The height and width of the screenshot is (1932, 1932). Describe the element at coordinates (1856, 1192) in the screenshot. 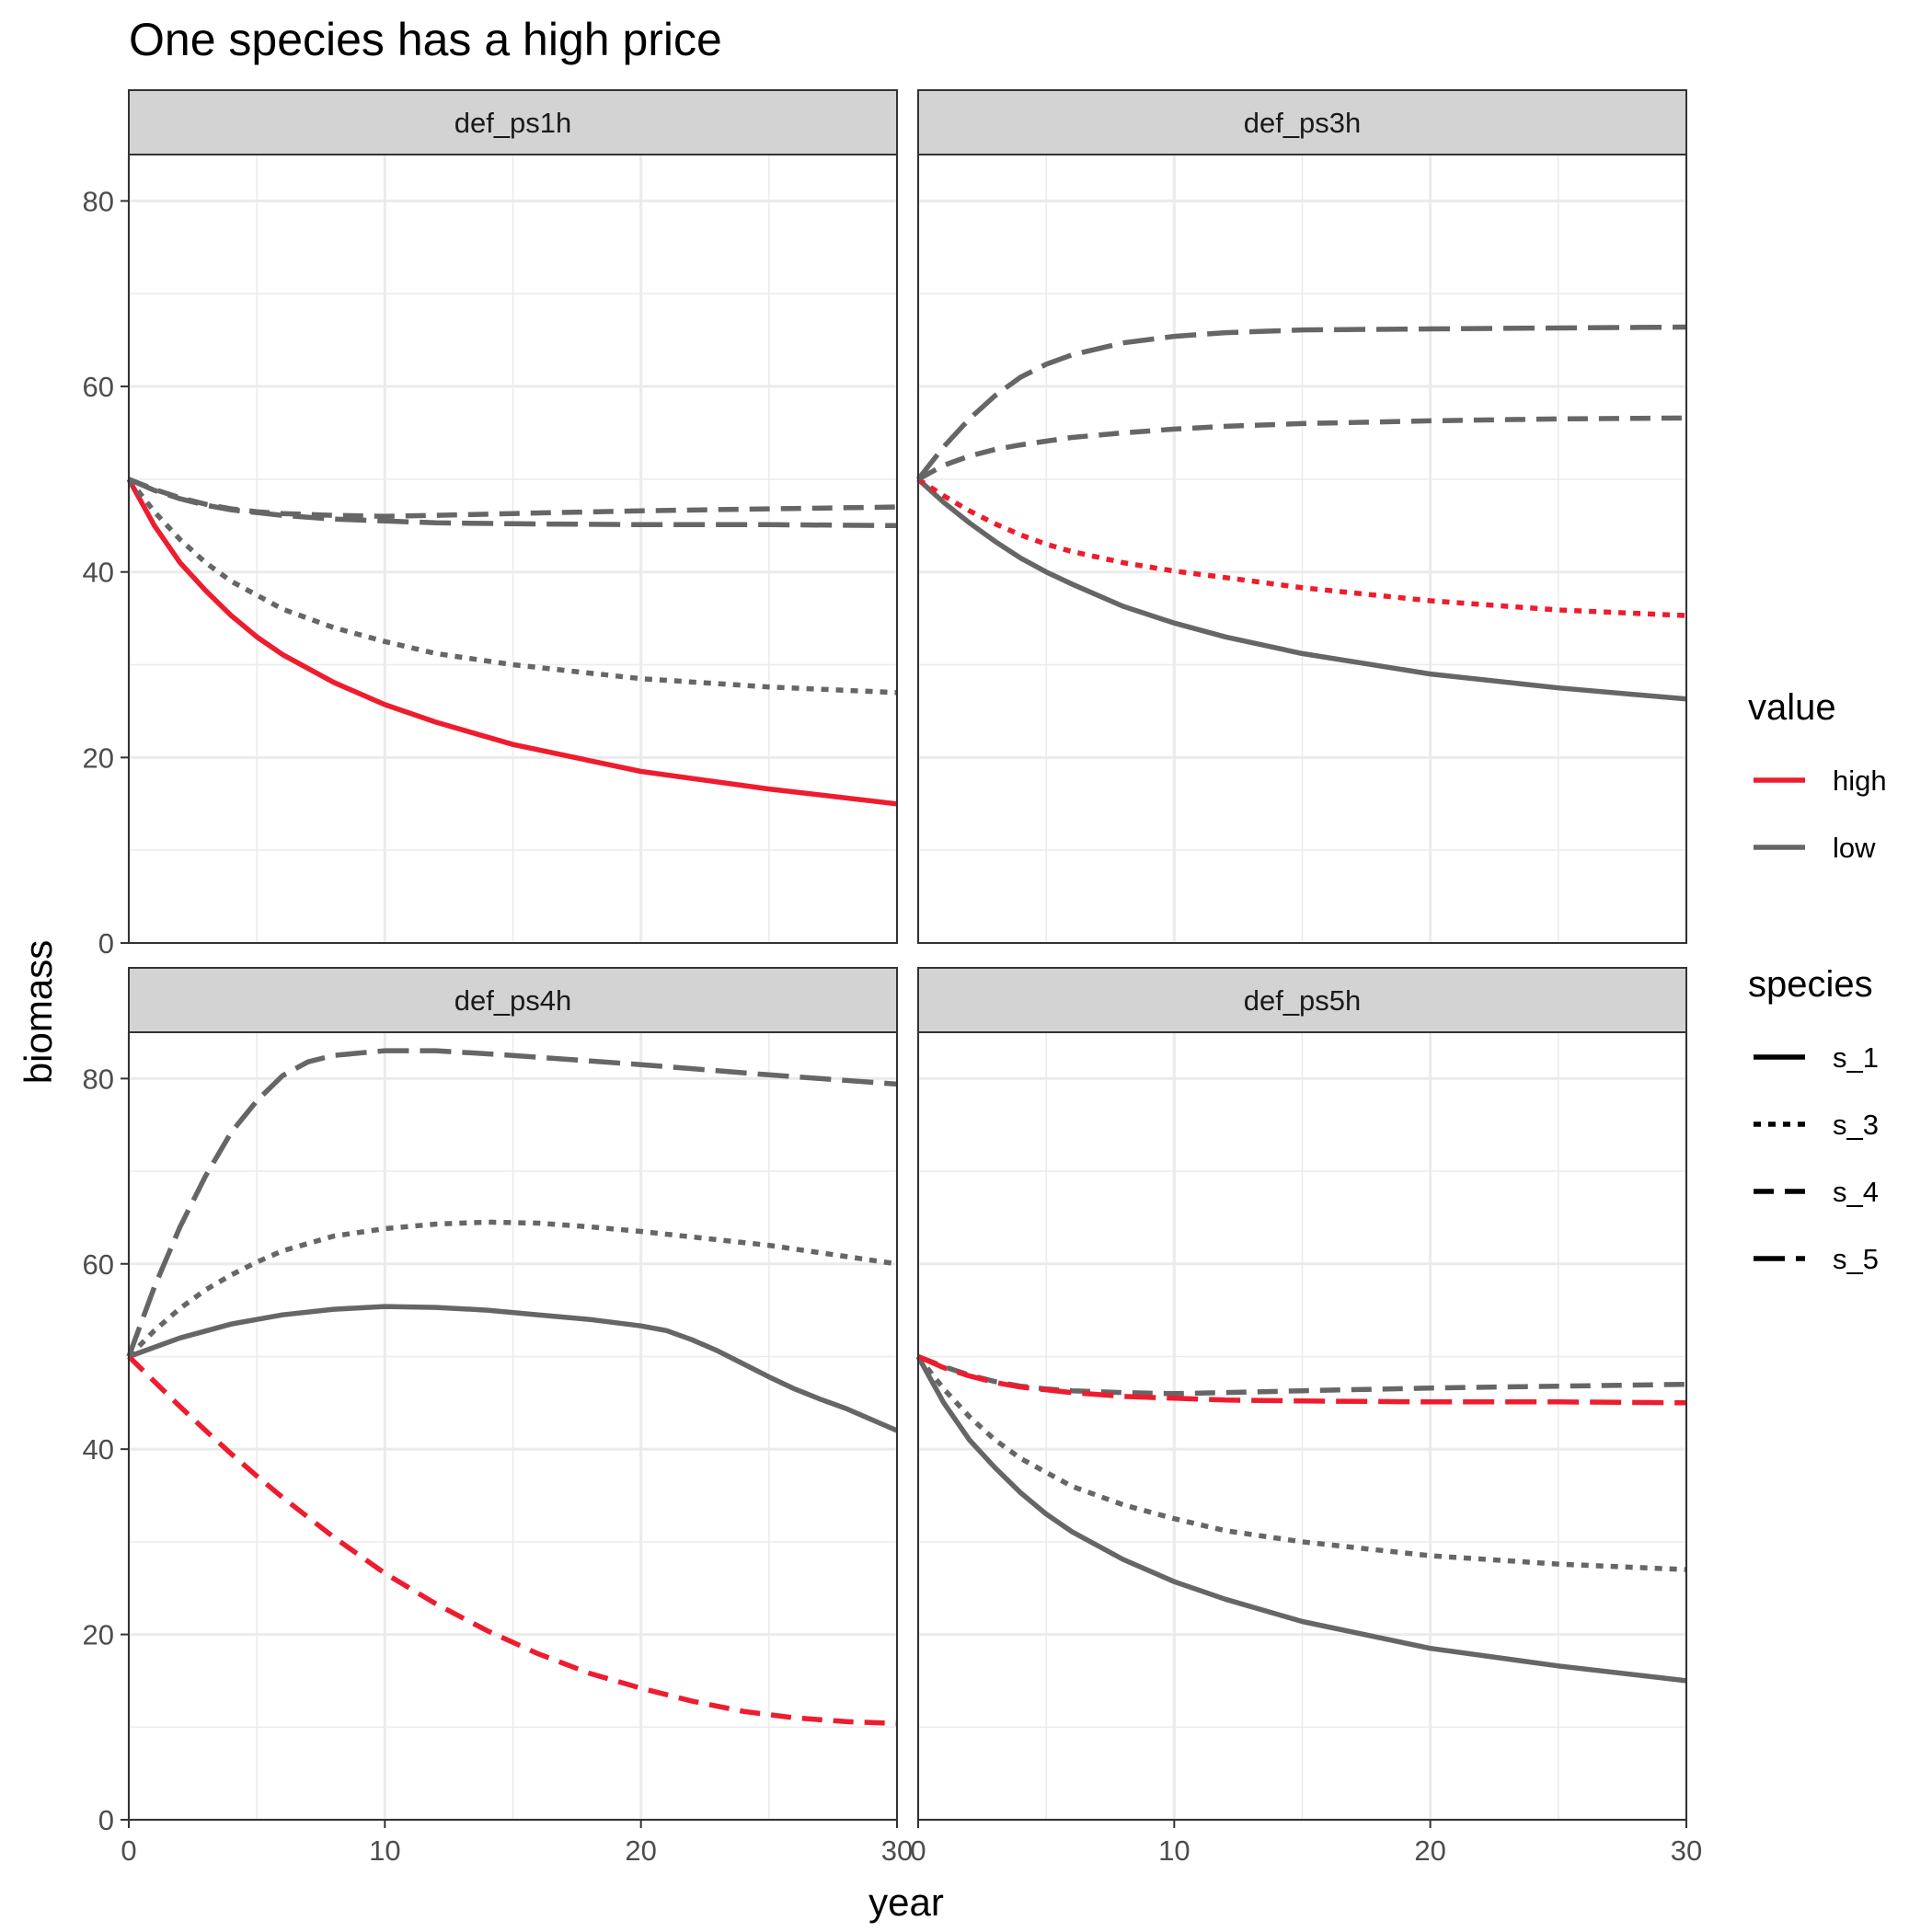

I see `legend-label-s_4: s_4` at that location.